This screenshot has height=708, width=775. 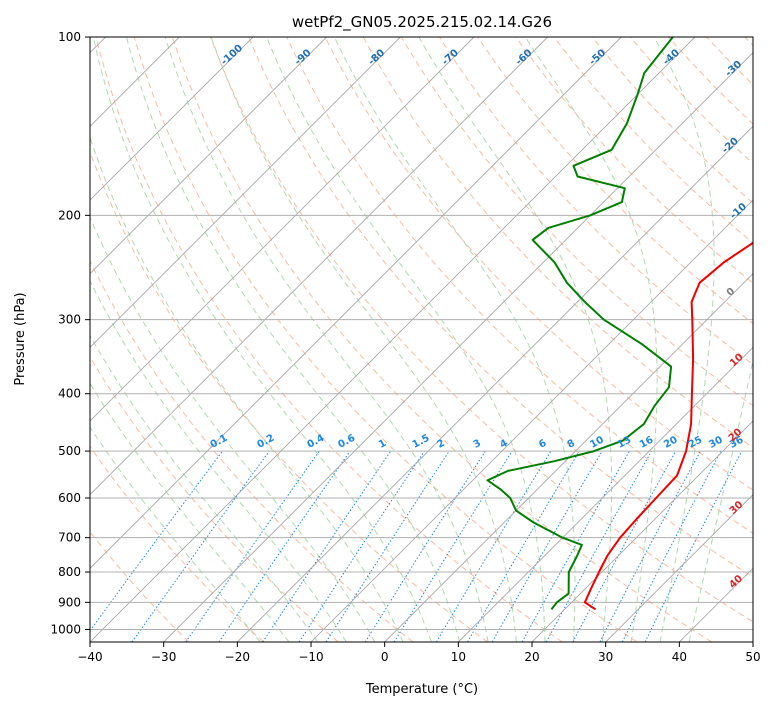 I want to click on y-axis-label: Pressure (hPa), so click(x=20, y=338).